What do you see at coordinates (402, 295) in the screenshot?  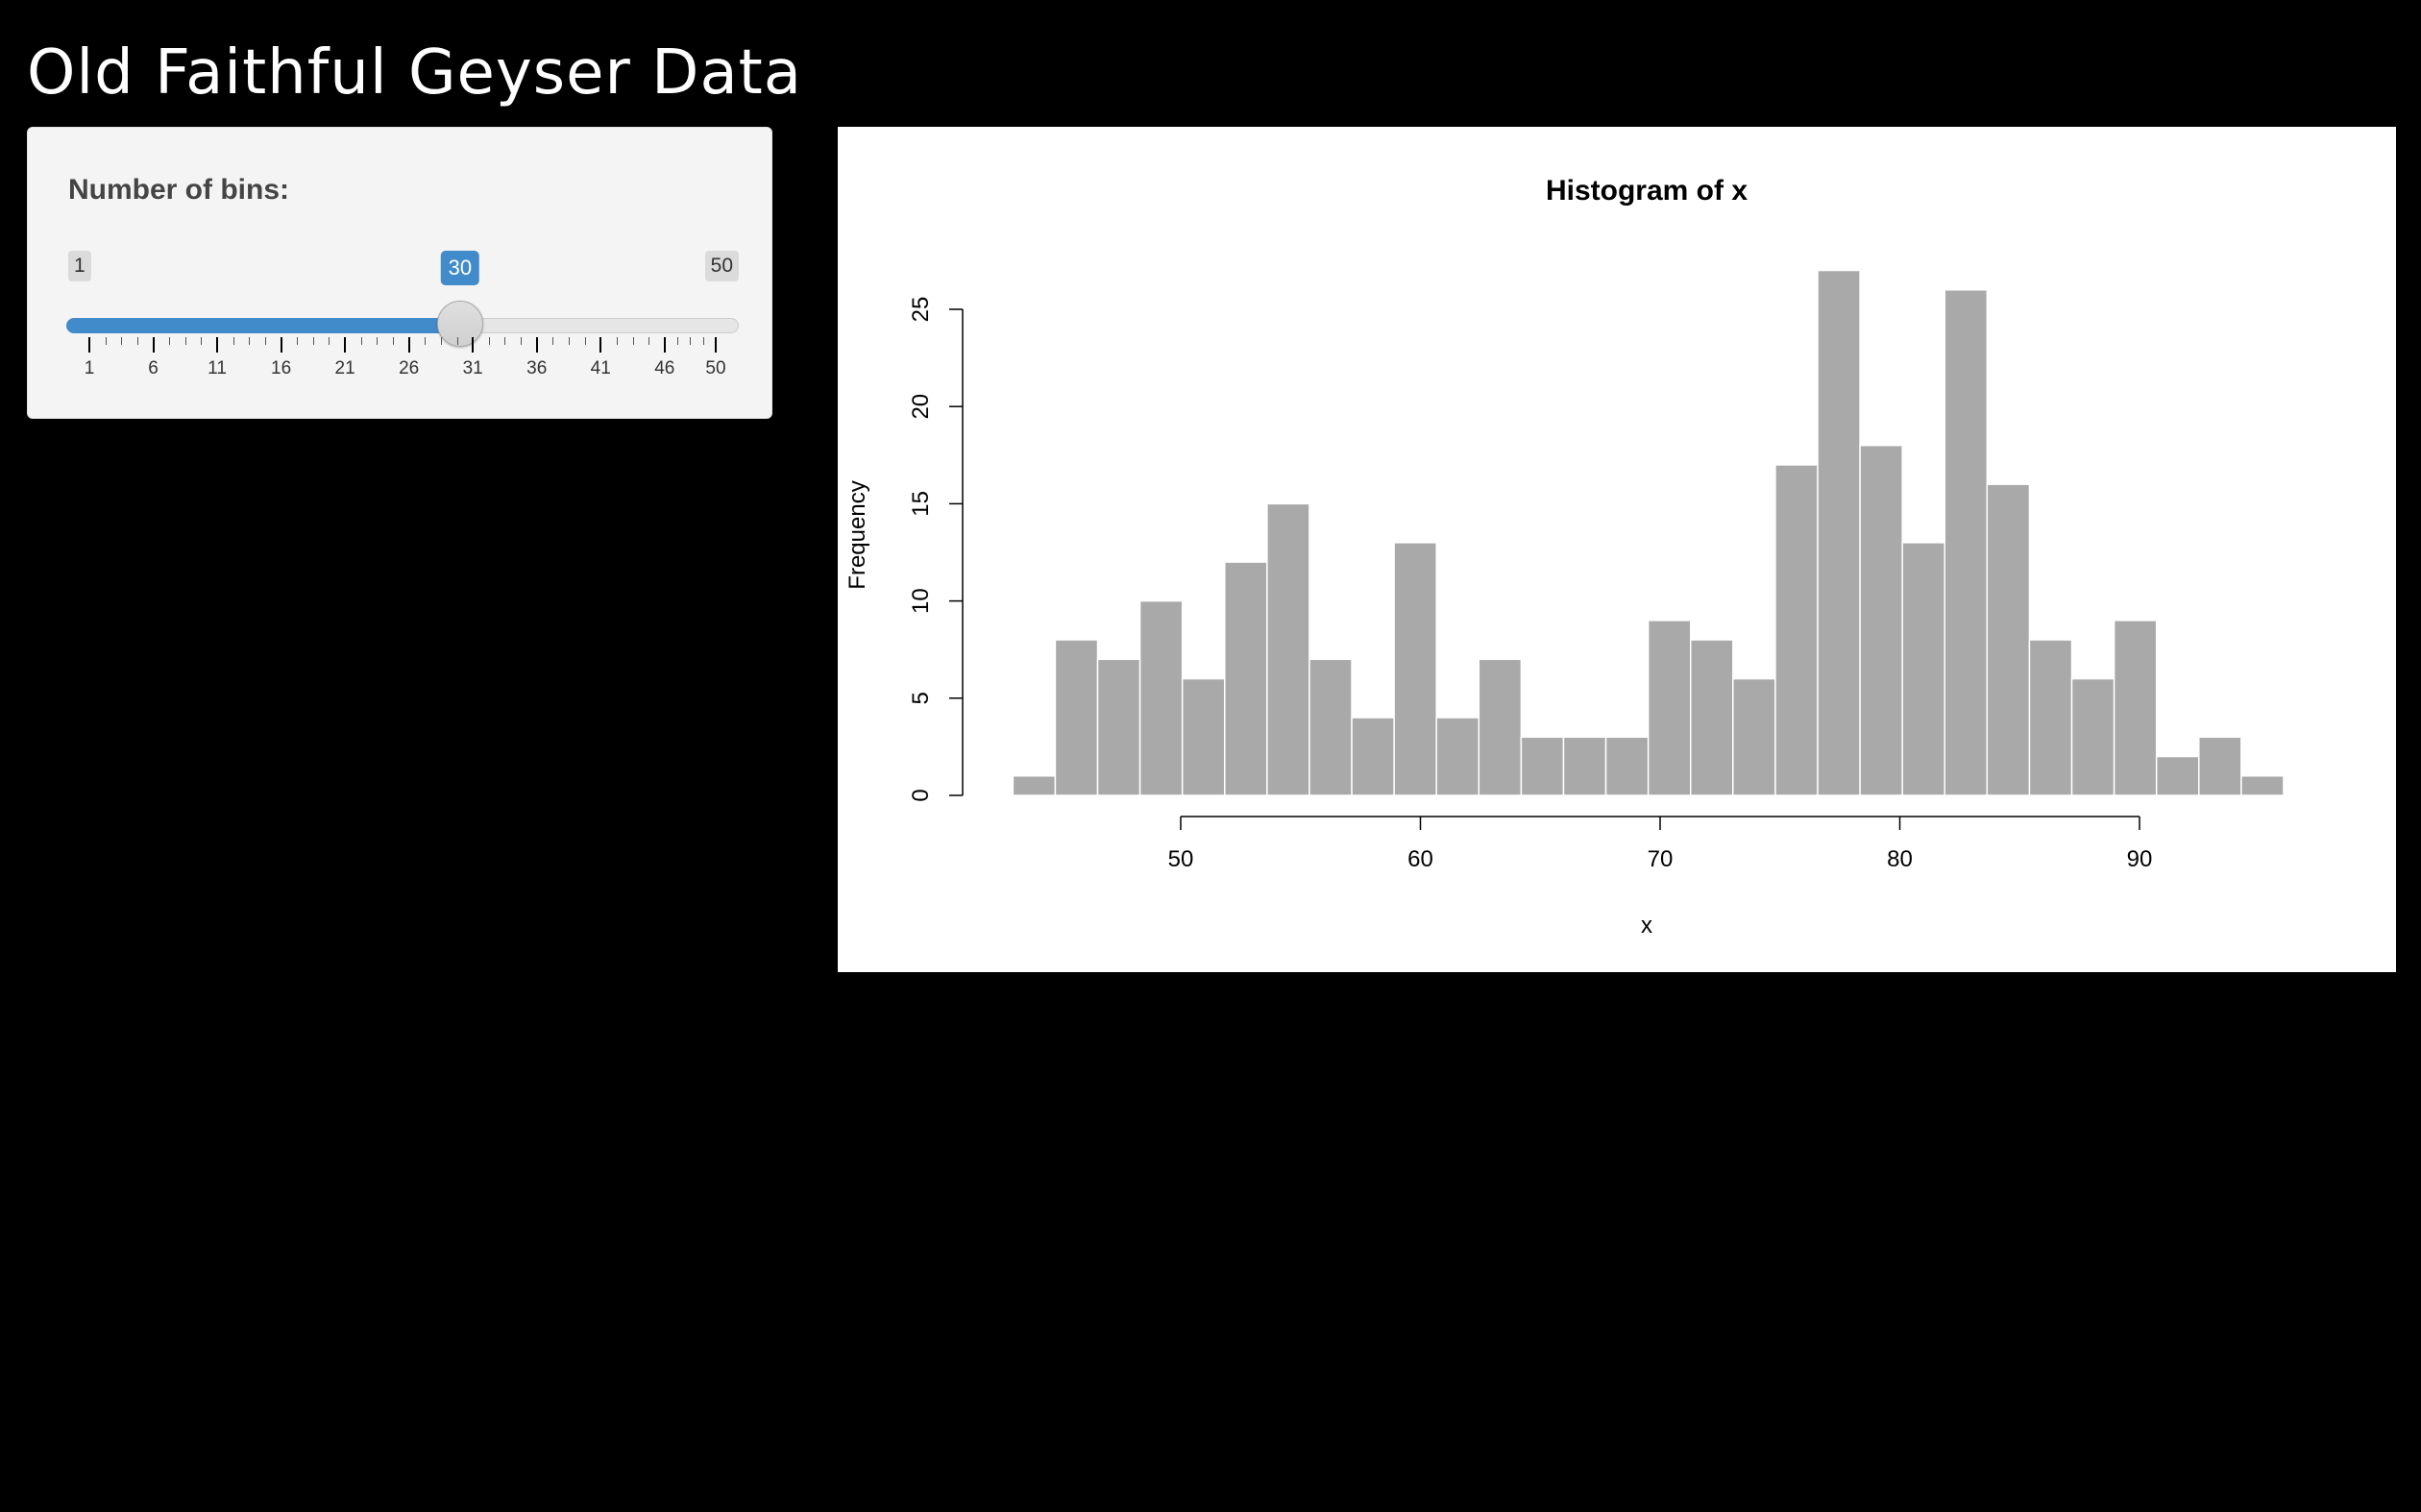 I see `bins-slider: 1 50 30 1 6 11 16 21 26 31 36 41 46 50` at bounding box center [402, 295].